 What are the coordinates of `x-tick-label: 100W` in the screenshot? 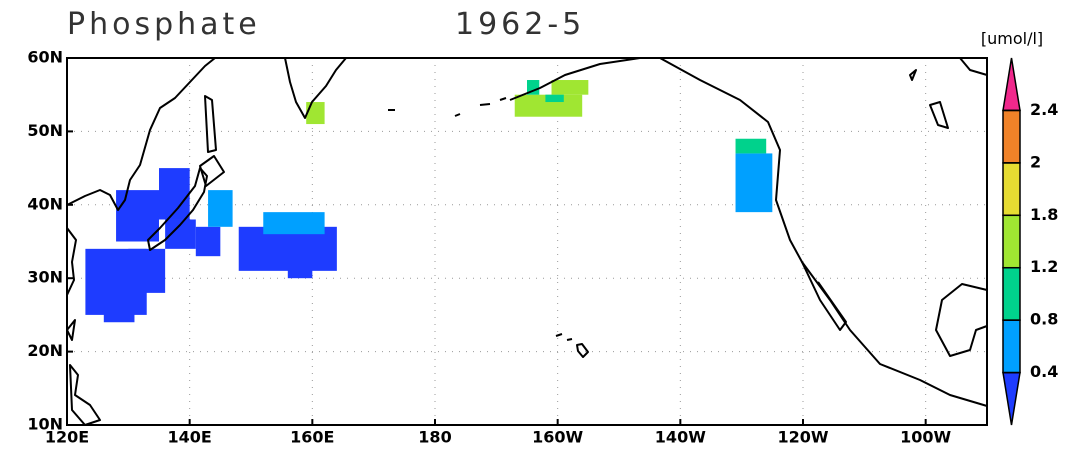 It's located at (925, 437).